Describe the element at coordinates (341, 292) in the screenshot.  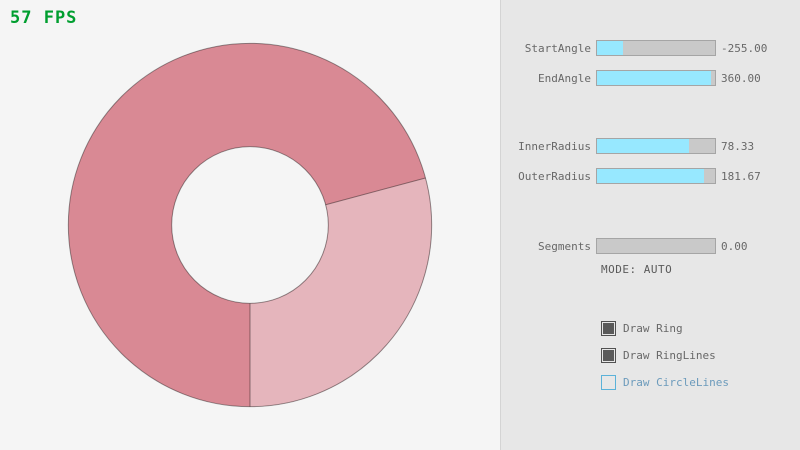
I see `ring-single-region` at that location.